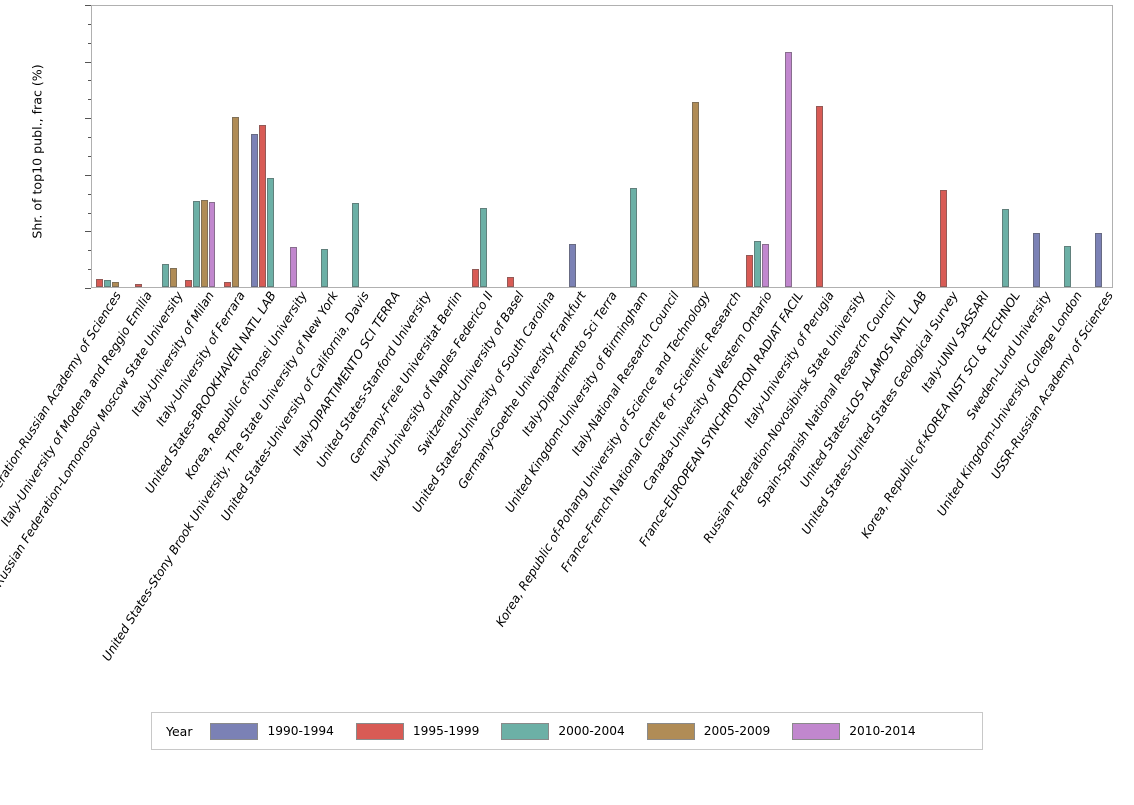 The height and width of the screenshot is (805, 1134). Describe the element at coordinates (179, 731) in the screenshot. I see `legend-title: Year` at that location.